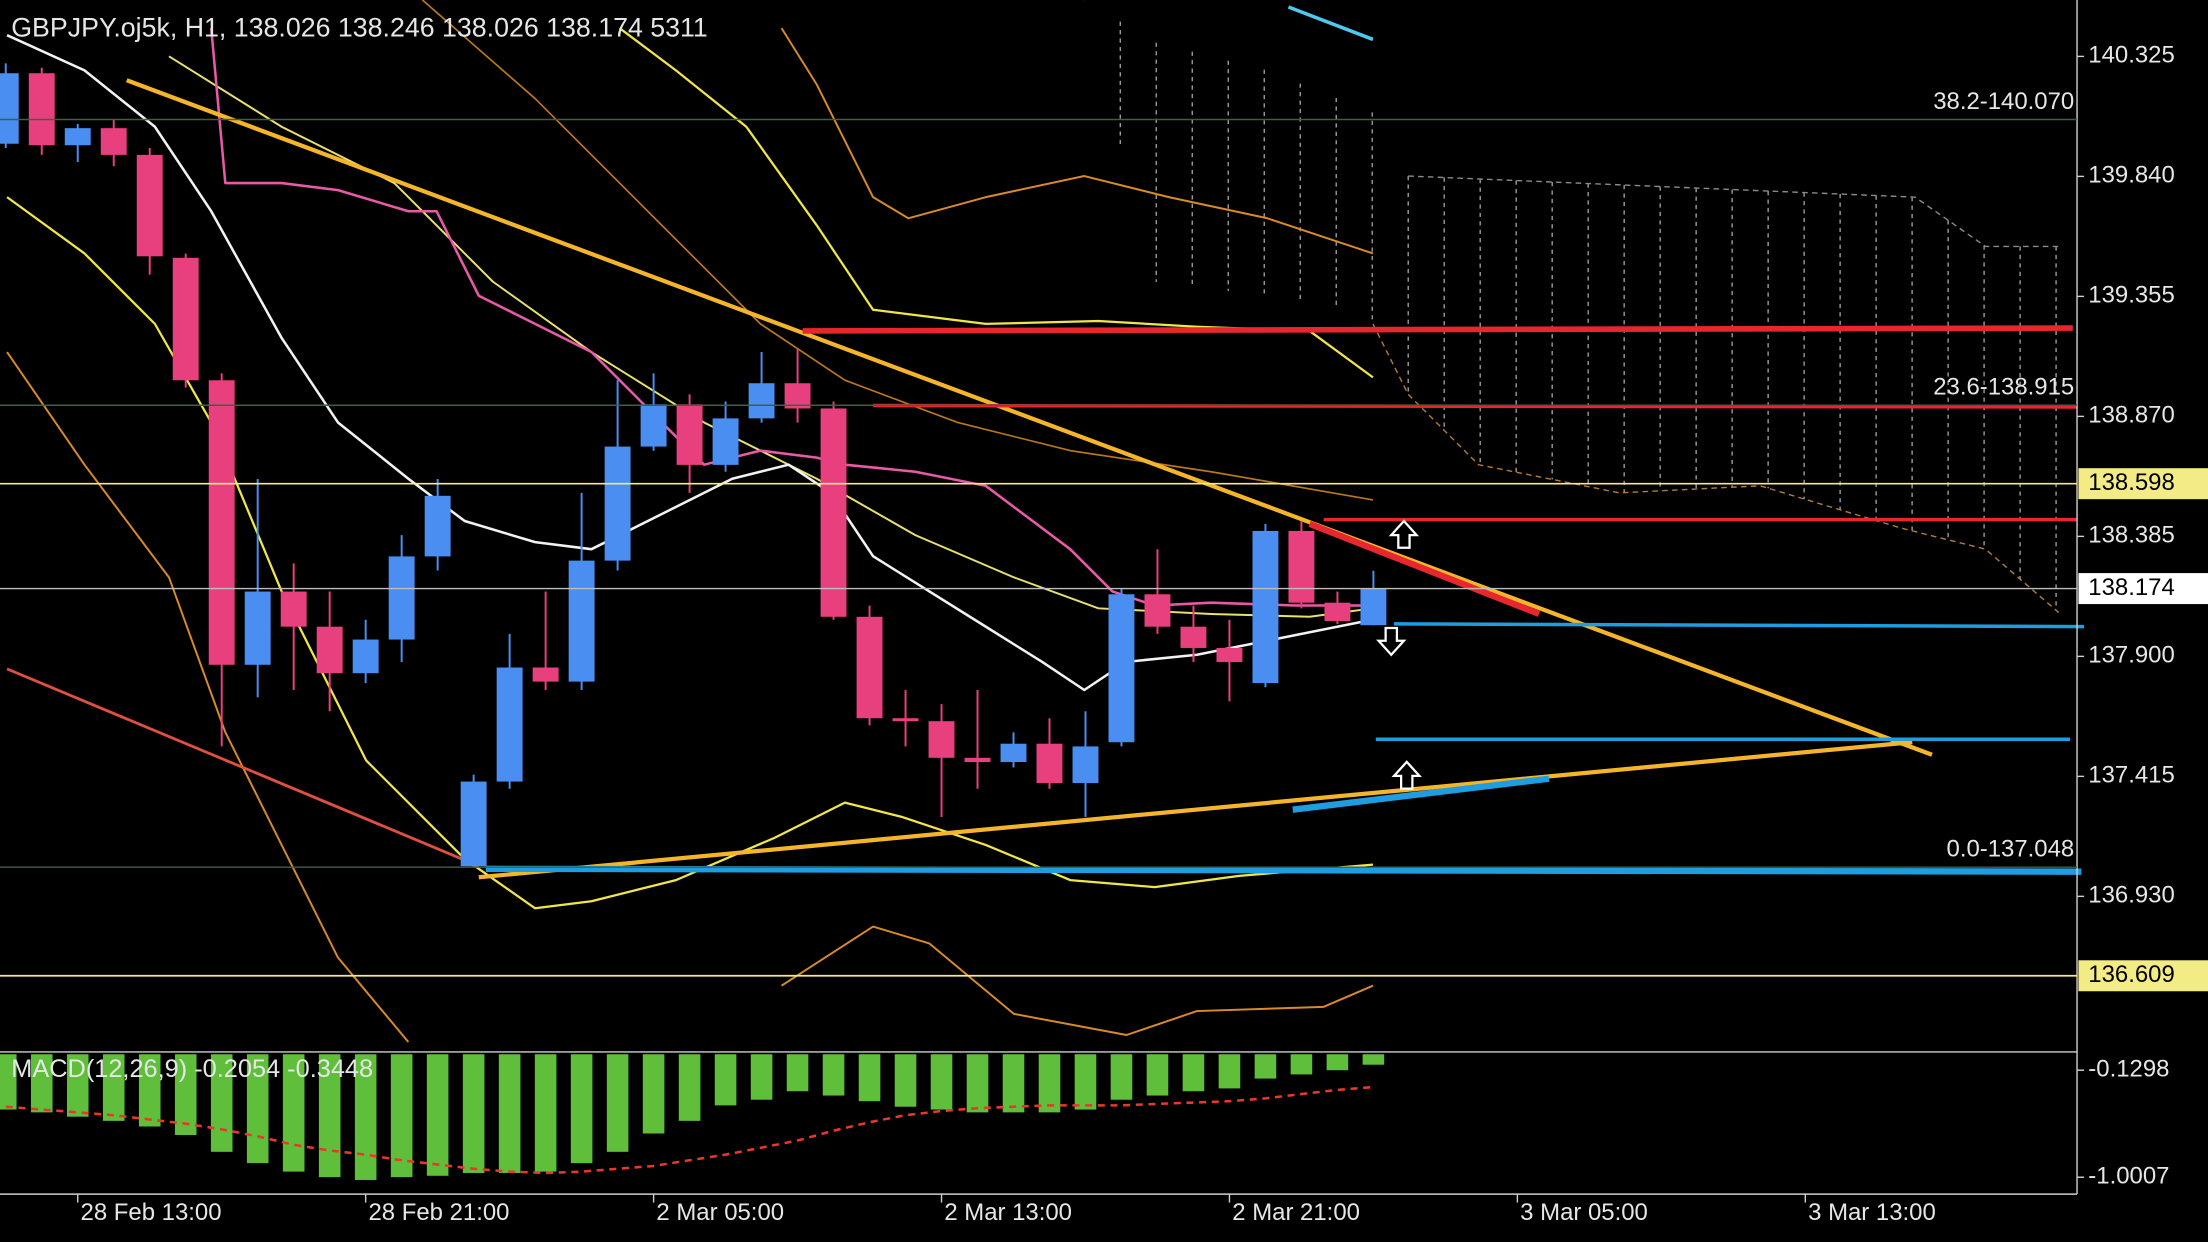 This screenshot has width=2208, height=1242. Describe the element at coordinates (1008, 1212) in the screenshot. I see `x-tick-label: 2 Mar 13:00` at that location.